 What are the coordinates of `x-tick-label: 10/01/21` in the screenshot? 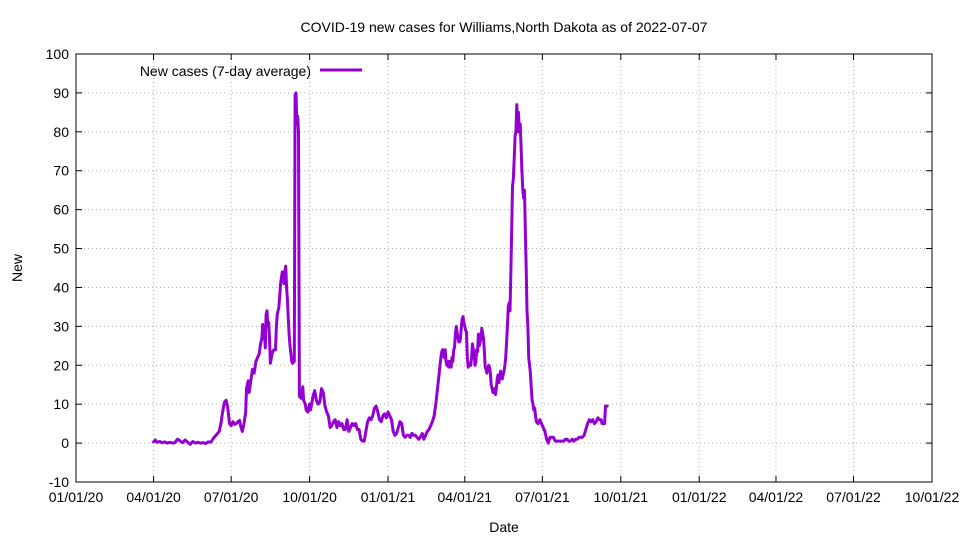 It's located at (621, 497).